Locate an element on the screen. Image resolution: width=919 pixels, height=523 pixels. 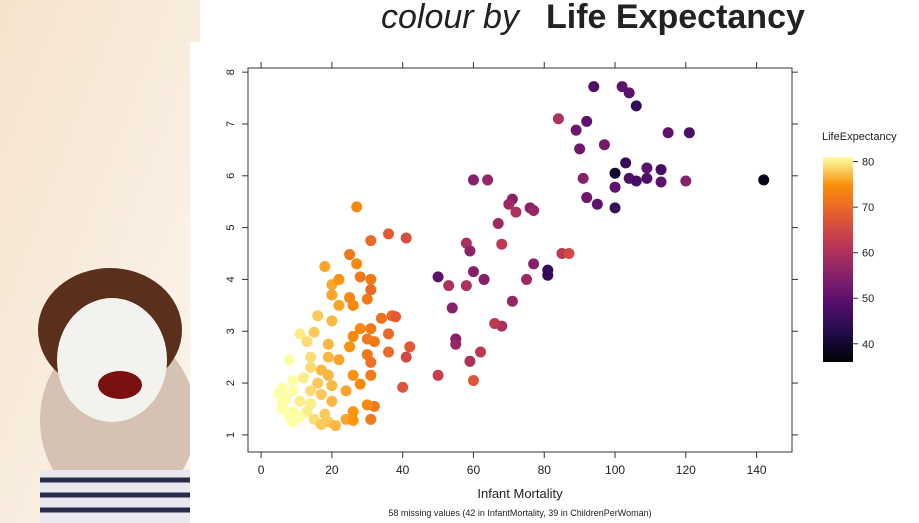
y-tick-label: 5 is located at coordinates (231, 228).